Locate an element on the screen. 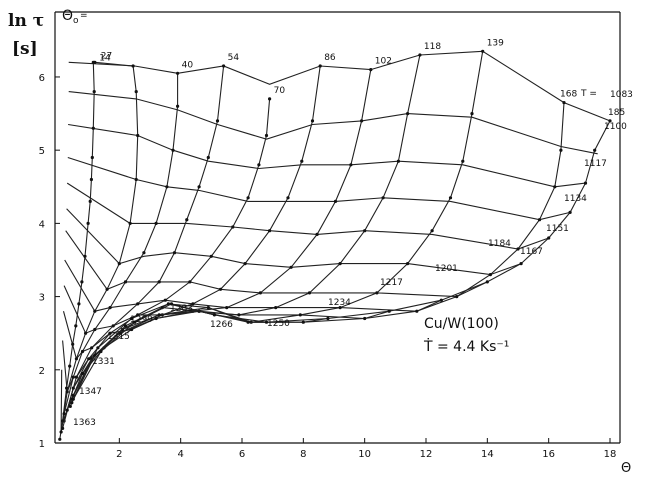 This screenshot has width=650, height=499. x-tick-label: 2 is located at coordinates (119, 454).